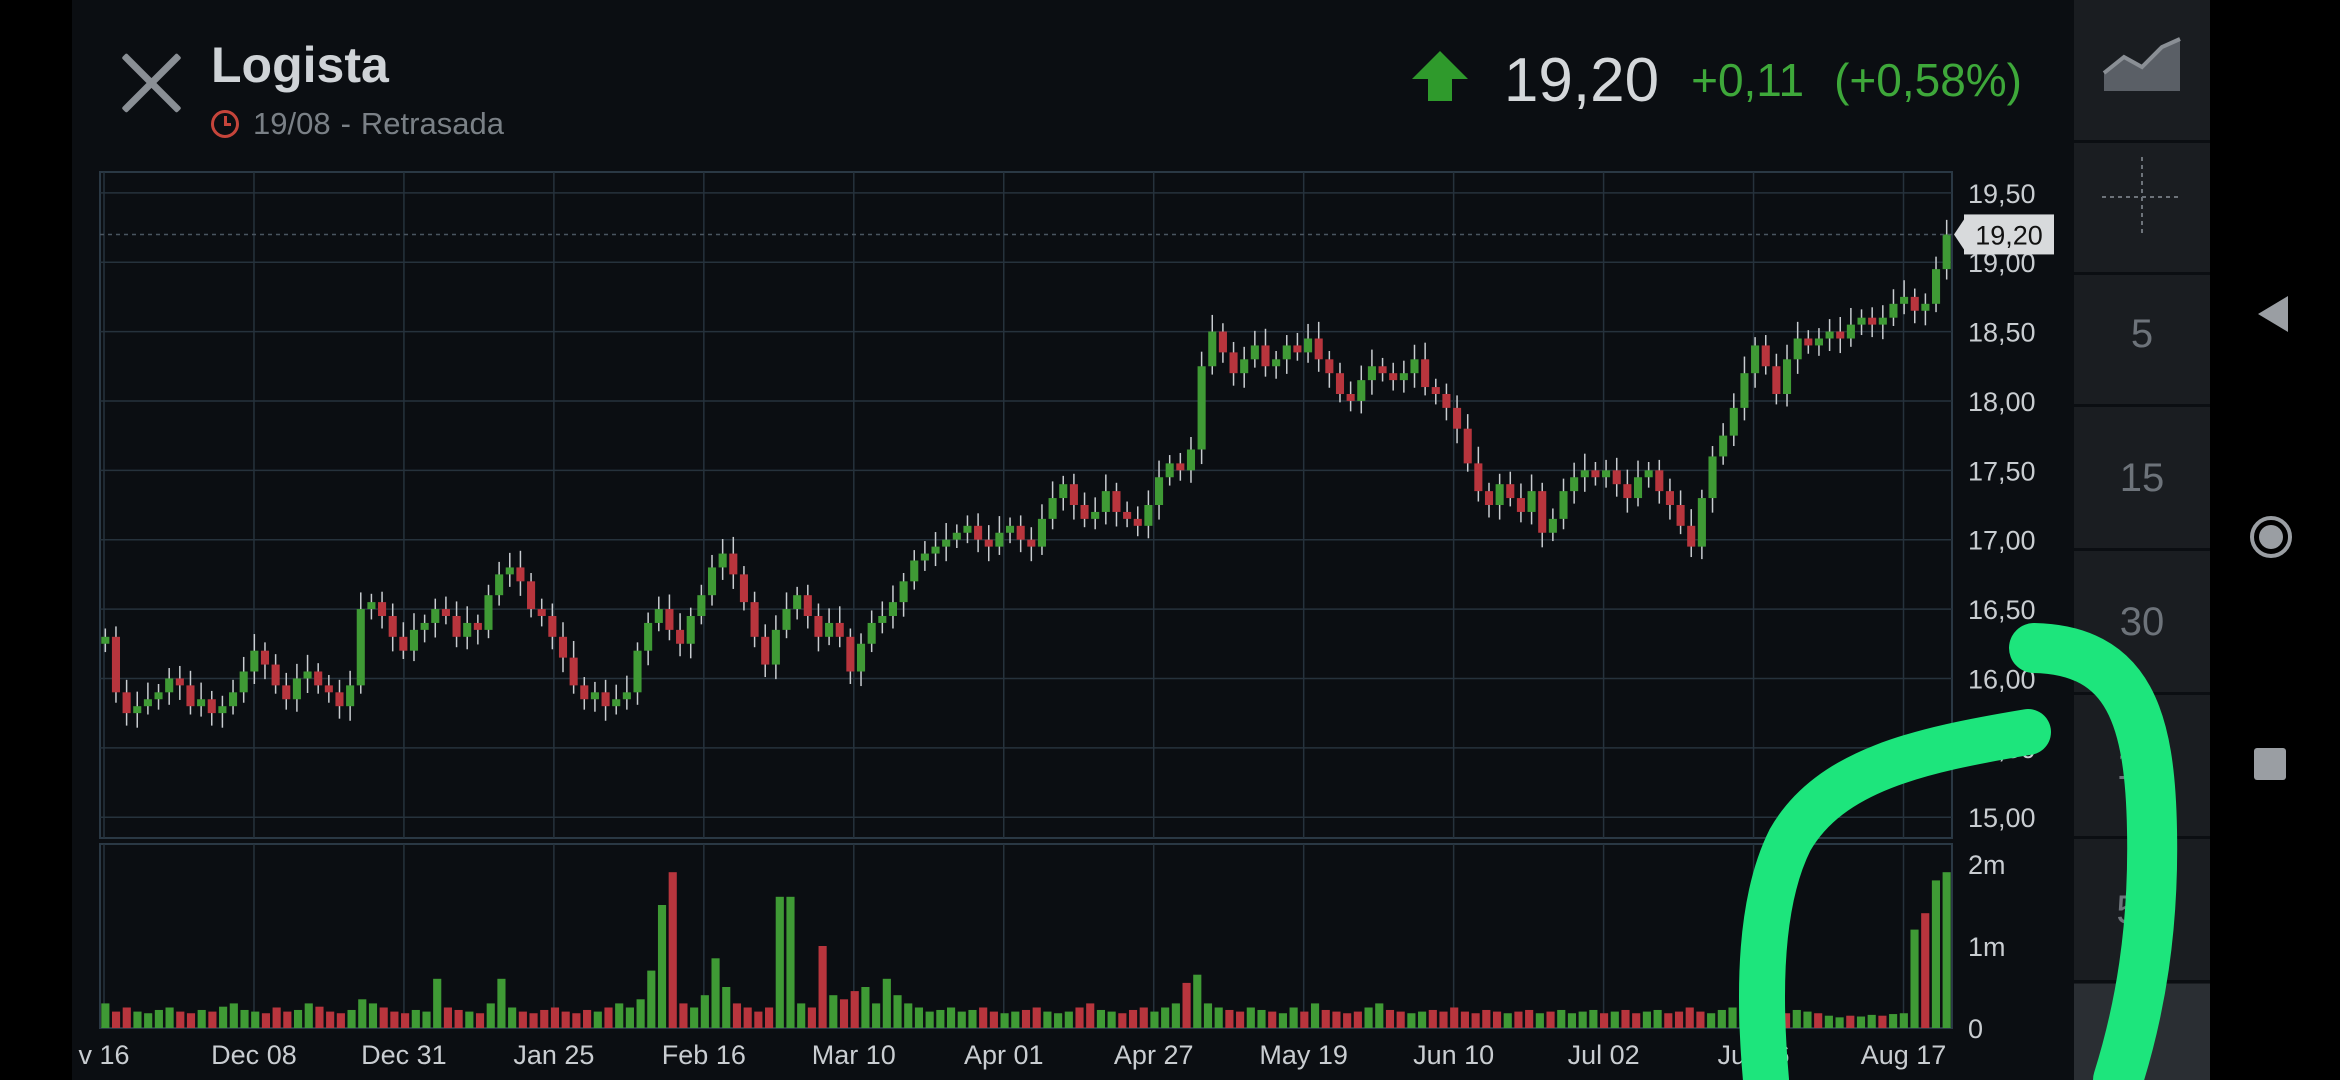  I want to click on time-tick-label: Jan 25, so click(553, 1055).